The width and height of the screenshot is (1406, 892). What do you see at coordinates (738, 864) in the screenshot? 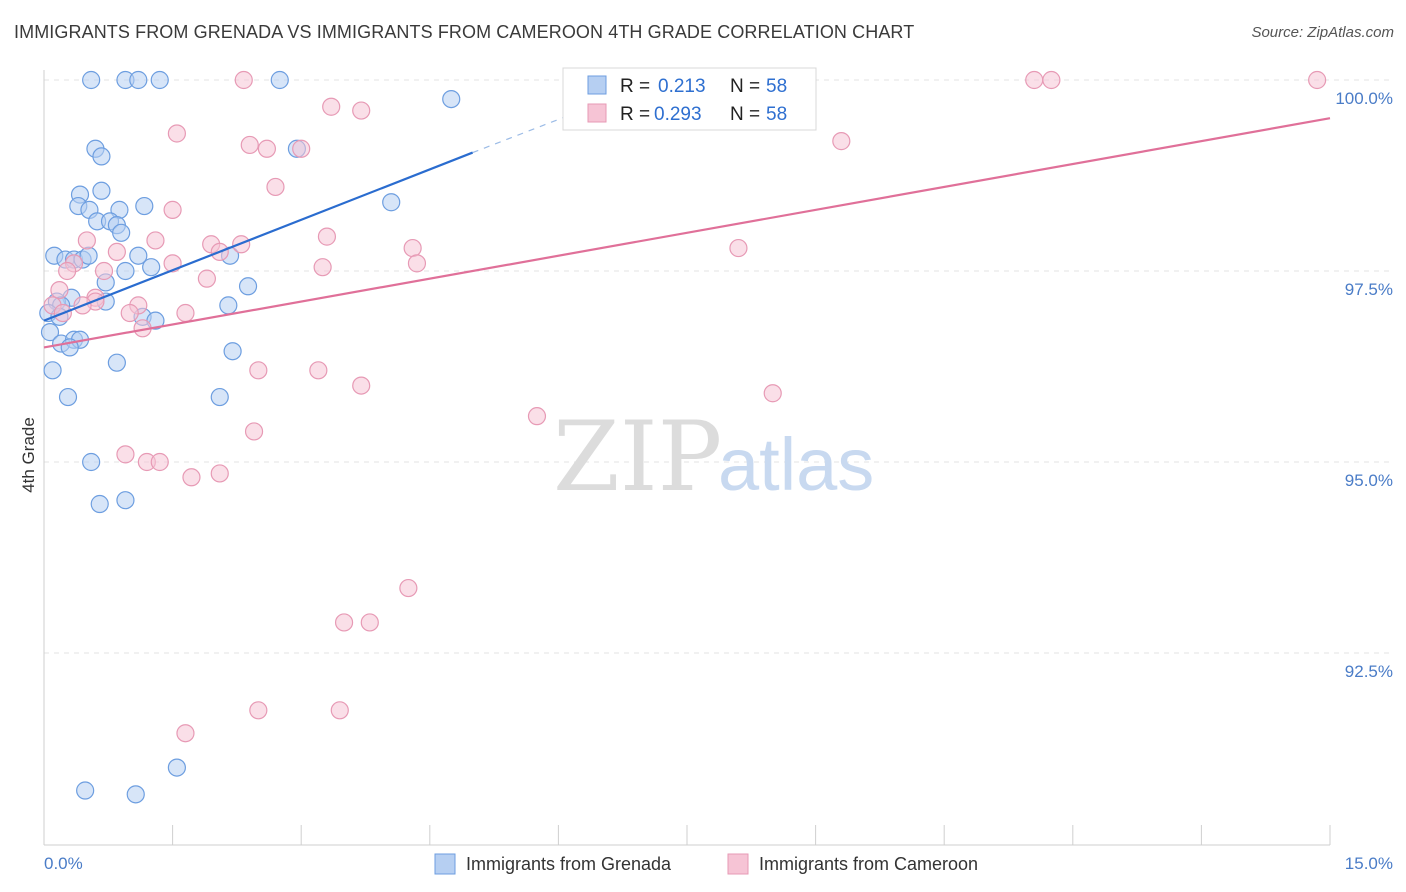
I see `bottom-legend-swatch-cameroon` at bounding box center [738, 864].